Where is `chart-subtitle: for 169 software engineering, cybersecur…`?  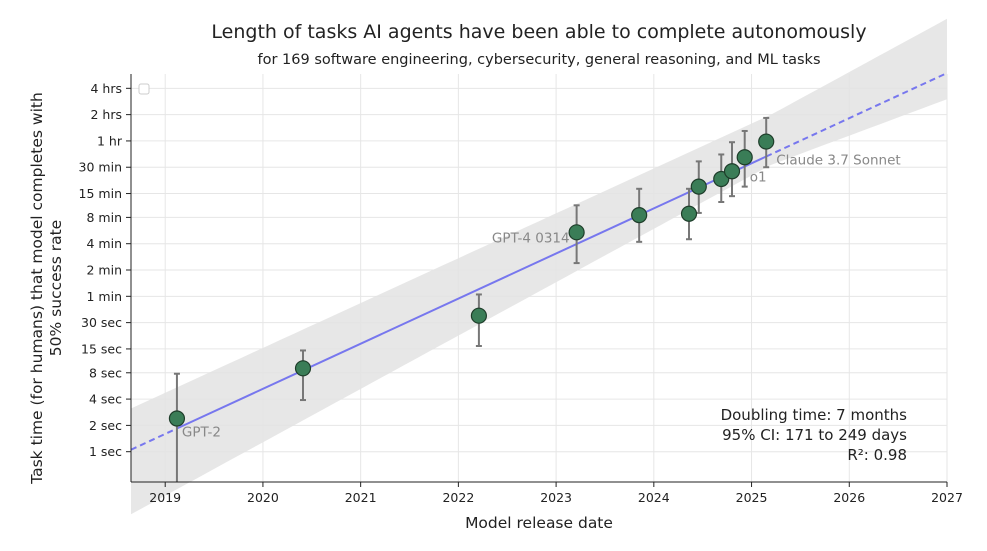 chart-subtitle: for 169 software engineering, cybersecur… is located at coordinates (538, 60).